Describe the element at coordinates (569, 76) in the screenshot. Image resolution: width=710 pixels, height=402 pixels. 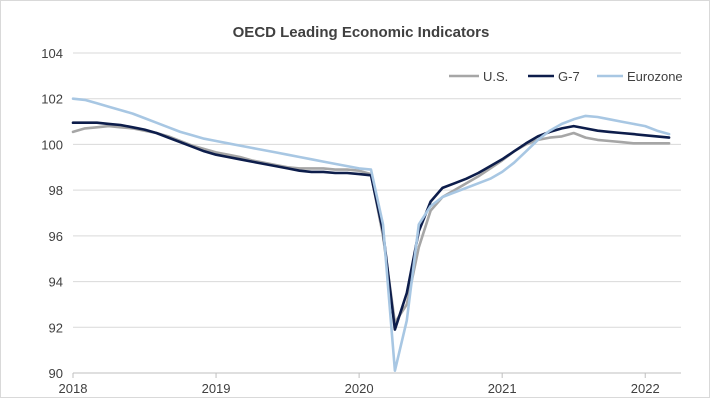
I see `legend-label: G-7` at that location.